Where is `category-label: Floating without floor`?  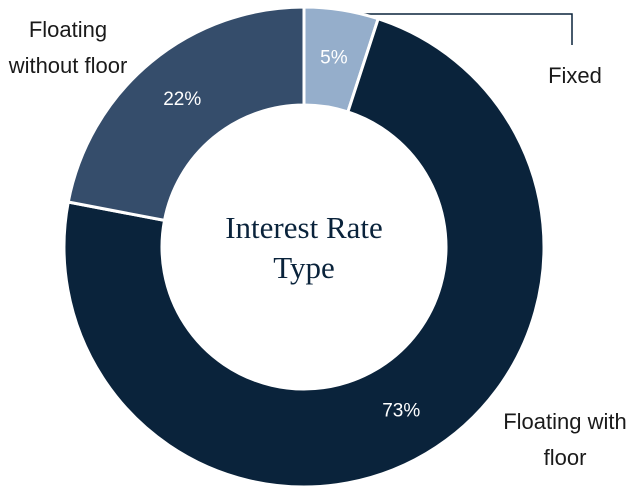 category-label: Floating without floor is located at coordinates (68, 47).